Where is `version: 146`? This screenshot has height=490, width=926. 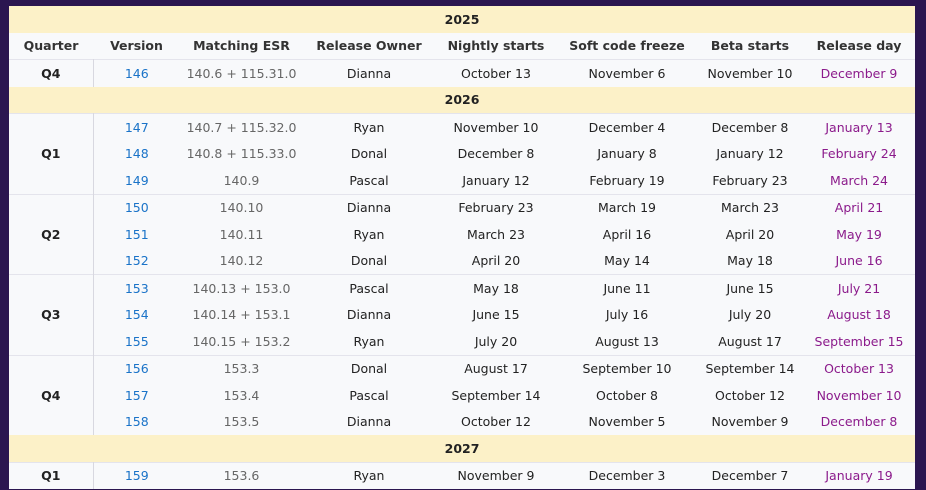 version: 146 is located at coordinates (136, 73).